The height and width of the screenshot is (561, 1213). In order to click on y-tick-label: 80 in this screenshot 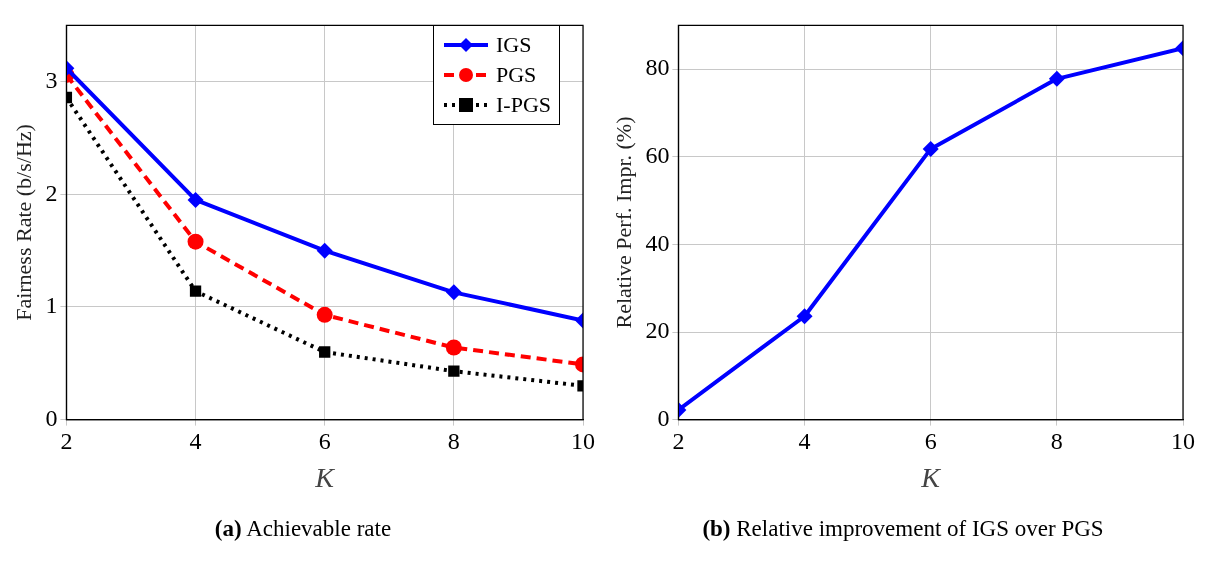, I will do `click(657, 67)`.